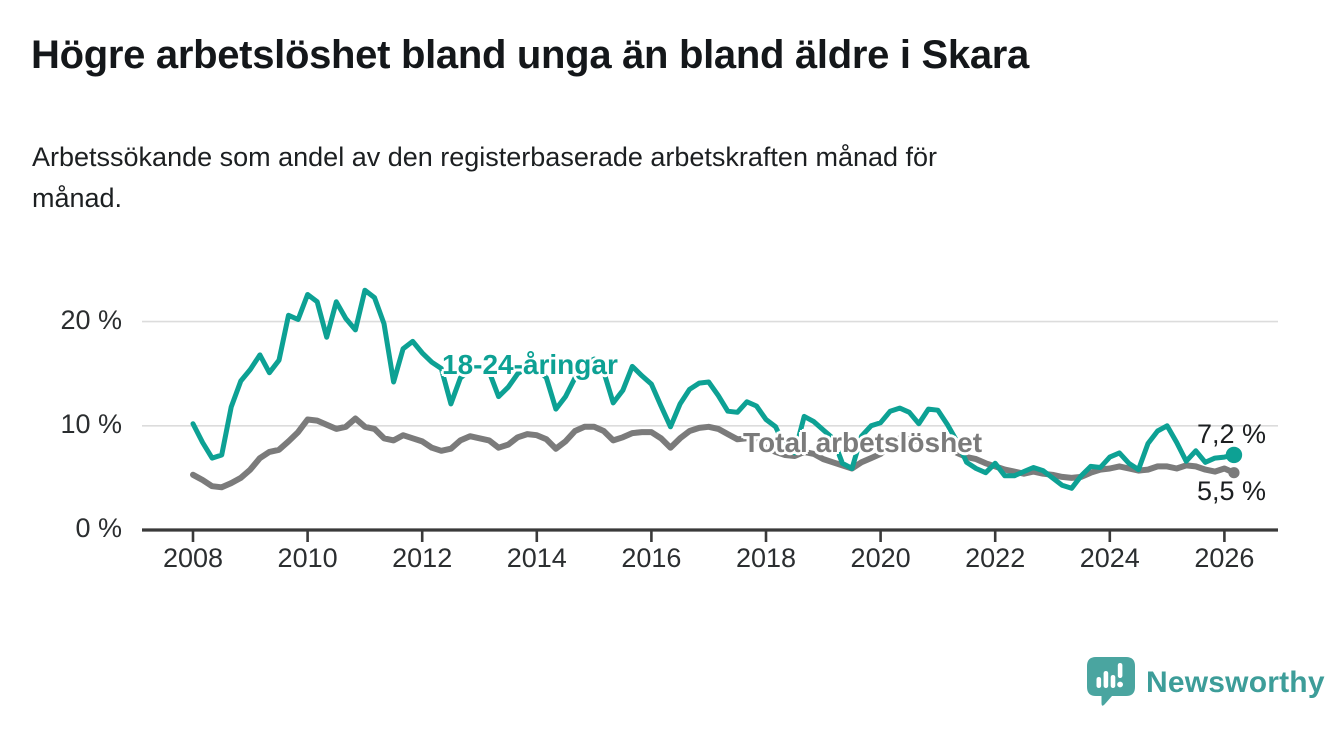 Image resolution: width=1340 pixels, height=734 pixels. I want to click on x-axis-label: 2014, so click(536, 558).